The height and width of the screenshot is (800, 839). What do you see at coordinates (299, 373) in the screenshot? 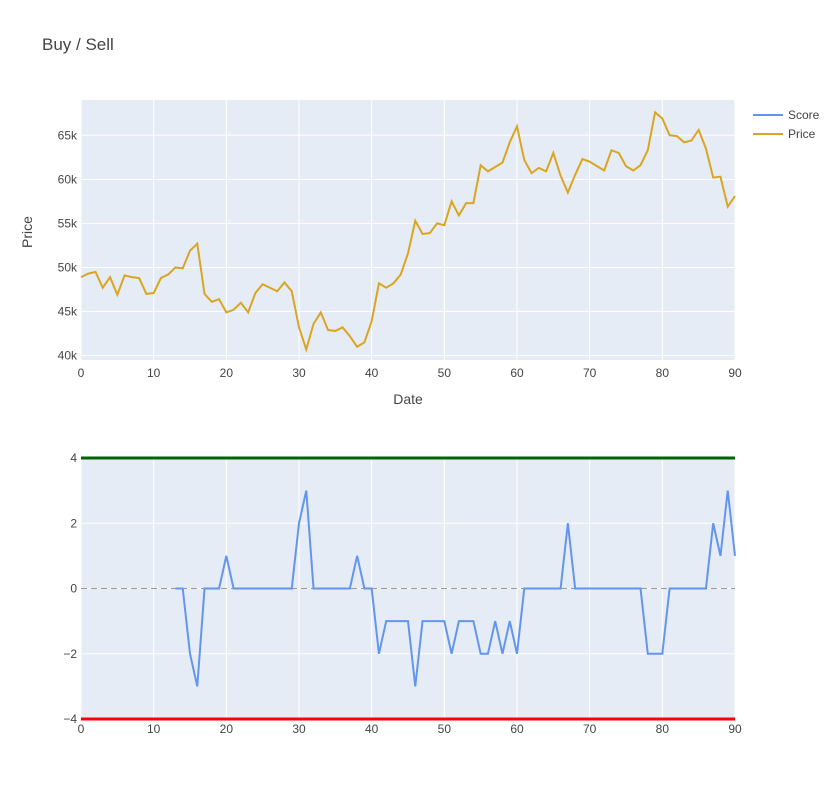
I see `price-x-tick-label: 30` at bounding box center [299, 373].